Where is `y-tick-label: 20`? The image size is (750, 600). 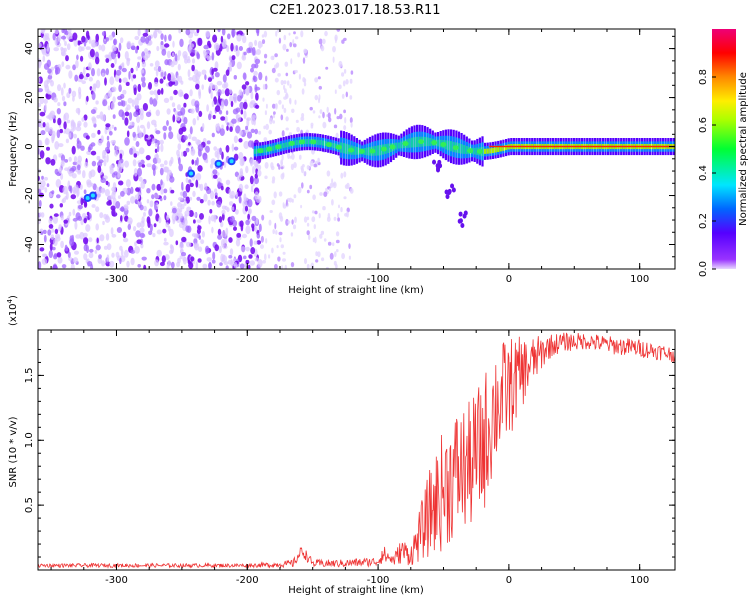 y-tick-label: 20 is located at coordinates (29, 97).